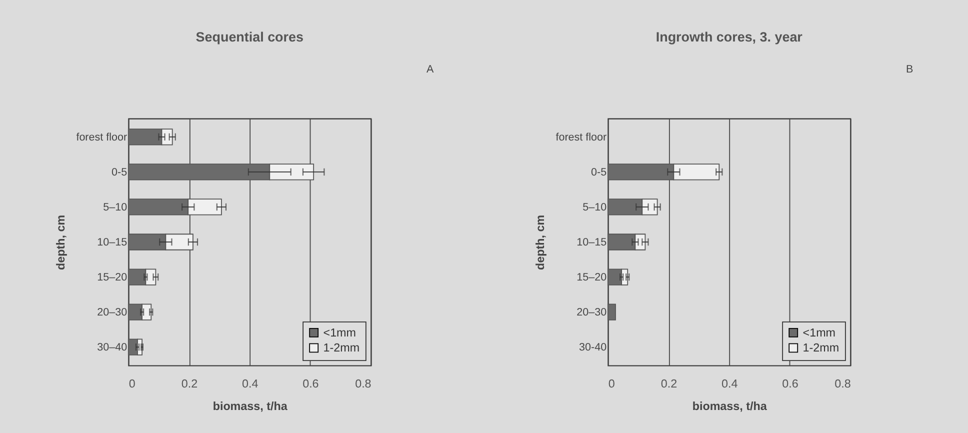 This screenshot has width=968, height=433. Describe the element at coordinates (430, 70) in the screenshot. I see `text: A` at that location.